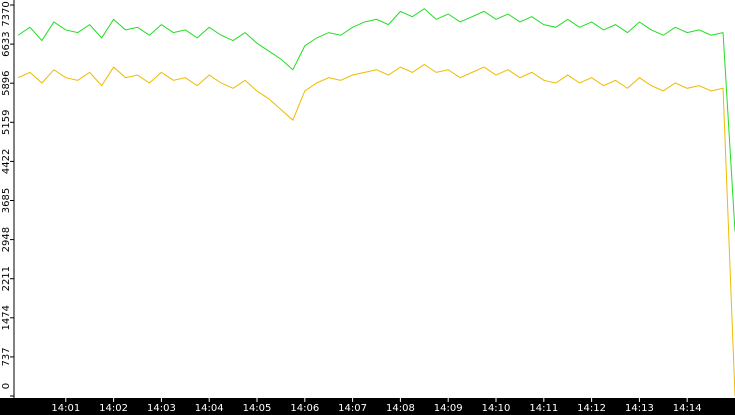 This screenshot has width=735, height=415. I want to click on x-tick-label: 14:03, so click(161, 408).